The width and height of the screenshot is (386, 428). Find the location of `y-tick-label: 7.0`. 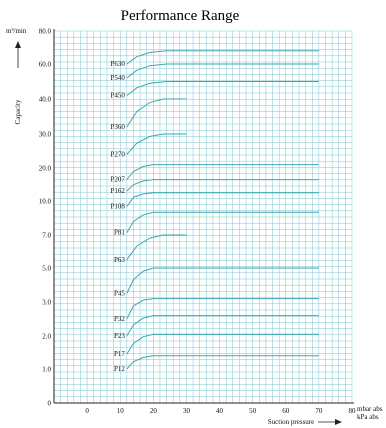

y-tick-label: 7.0 is located at coordinates (46, 236).